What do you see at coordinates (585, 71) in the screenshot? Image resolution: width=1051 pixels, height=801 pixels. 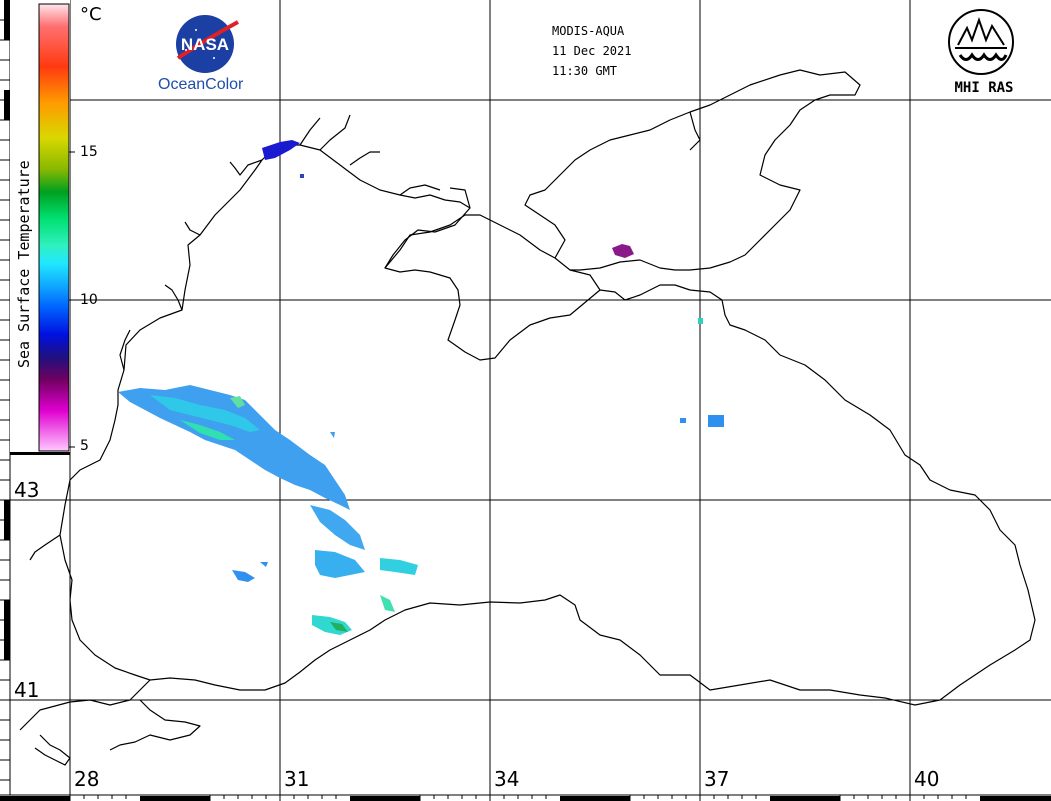 I see `time-label: 11:30 GMT` at bounding box center [585, 71].